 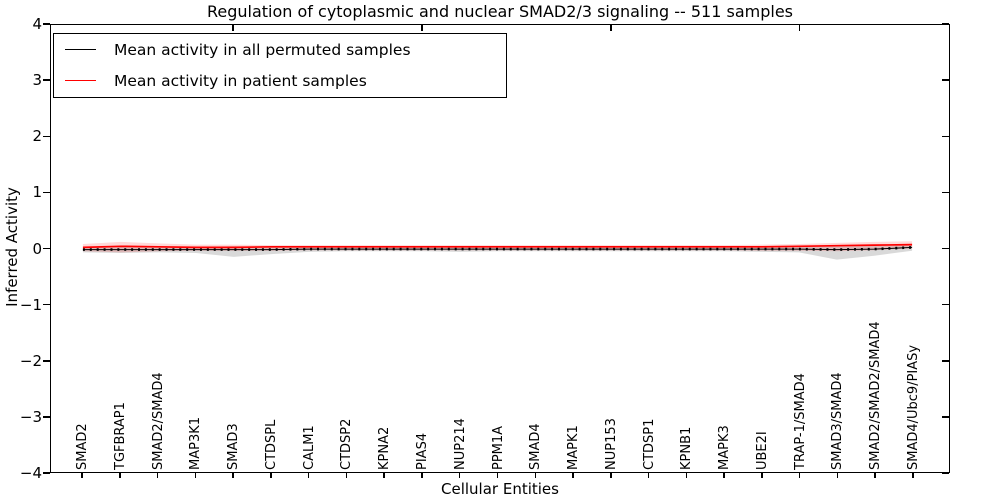 What do you see at coordinates (876, 395) in the screenshot?
I see `x-tick-label: SMAD2/SMAD2/SMAD4` at bounding box center [876, 395].